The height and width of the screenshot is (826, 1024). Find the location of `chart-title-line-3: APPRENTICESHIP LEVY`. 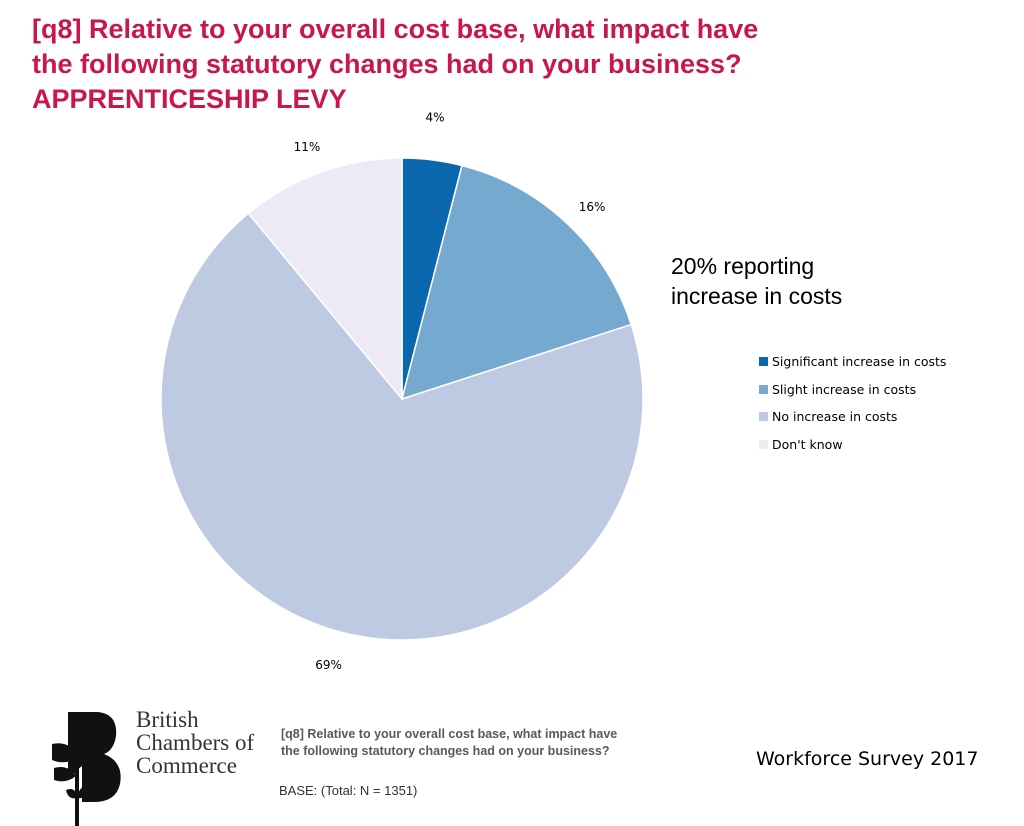

chart-title-line-3: APPRENTICESHIP LEVY is located at coordinates (189, 99).